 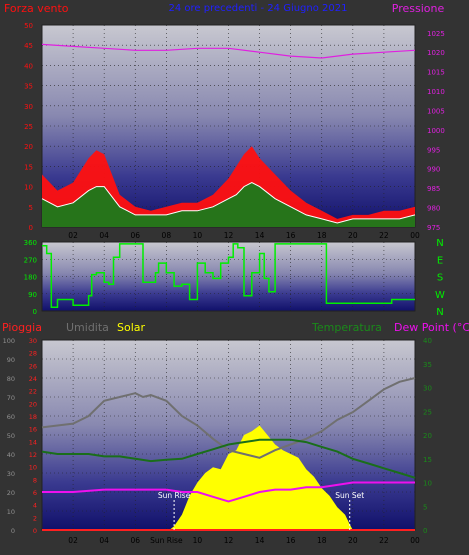 What do you see at coordinates (11, 379) in the screenshot?
I see `humidity-tick-label: 80` at bounding box center [11, 379].